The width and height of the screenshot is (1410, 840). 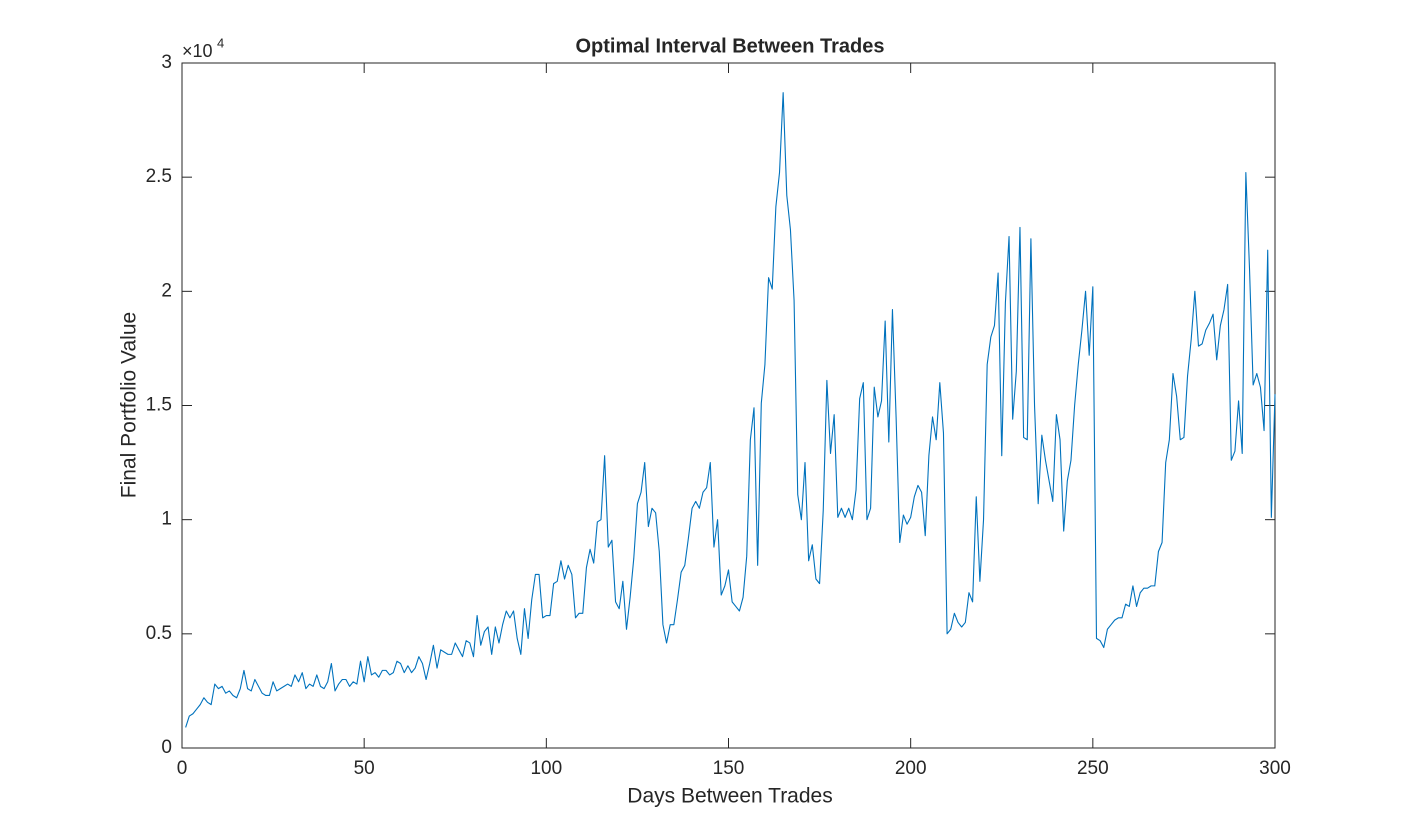 I want to click on x-tick-label: 150, so click(x=729, y=768).